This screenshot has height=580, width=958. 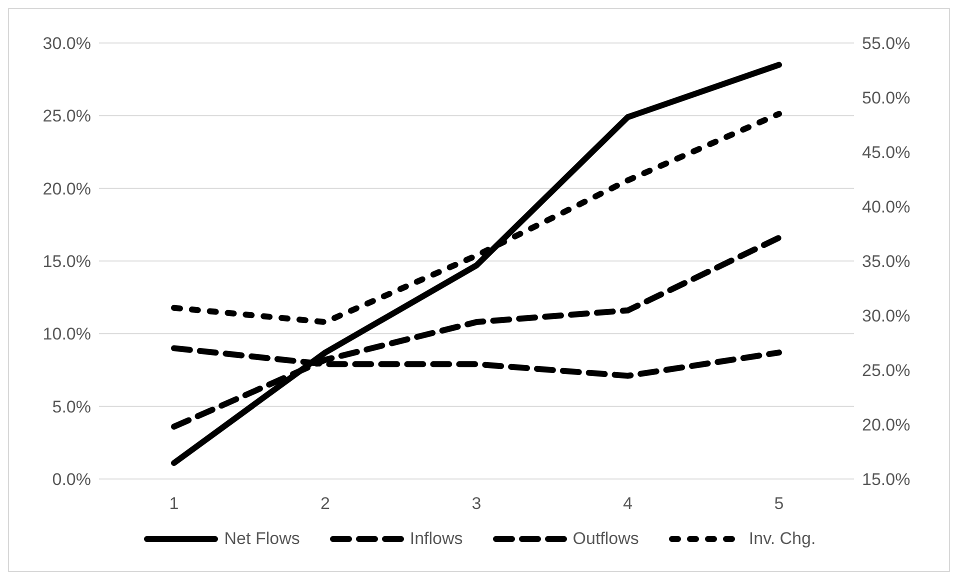 What do you see at coordinates (886, 480) in the screenshot?
I see `y2-tick-label: 15.0%` at bounding box center [886, 480].